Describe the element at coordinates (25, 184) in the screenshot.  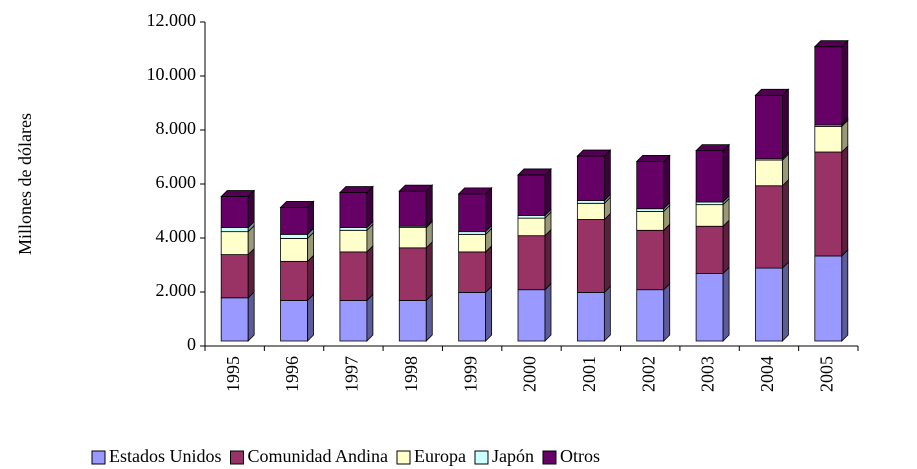
I see `y-axis-title: Millones de dólares` at that location.